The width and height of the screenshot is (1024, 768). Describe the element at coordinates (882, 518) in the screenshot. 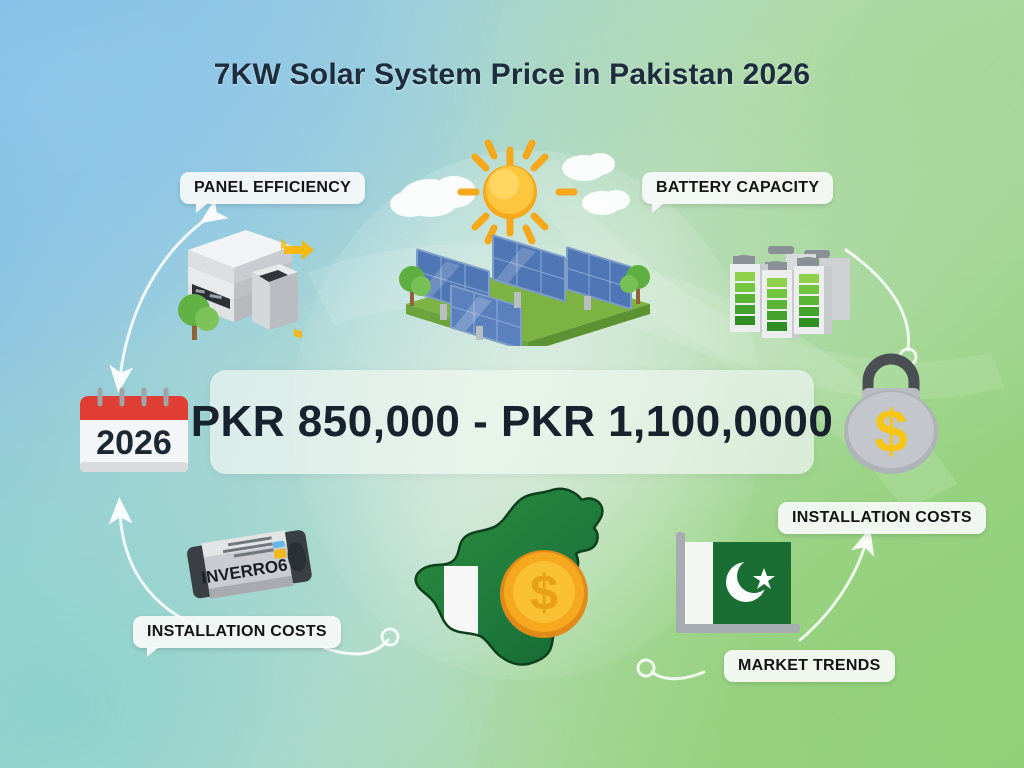

I see `label-installation-costs-right: INSTALLATION COSTS` at that location.